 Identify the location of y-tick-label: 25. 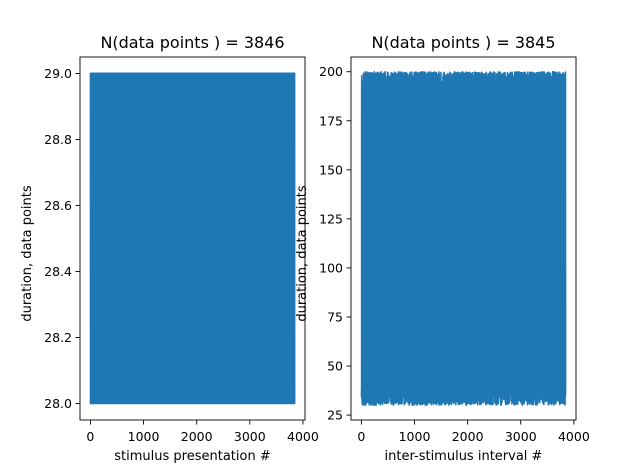
(335, 415).